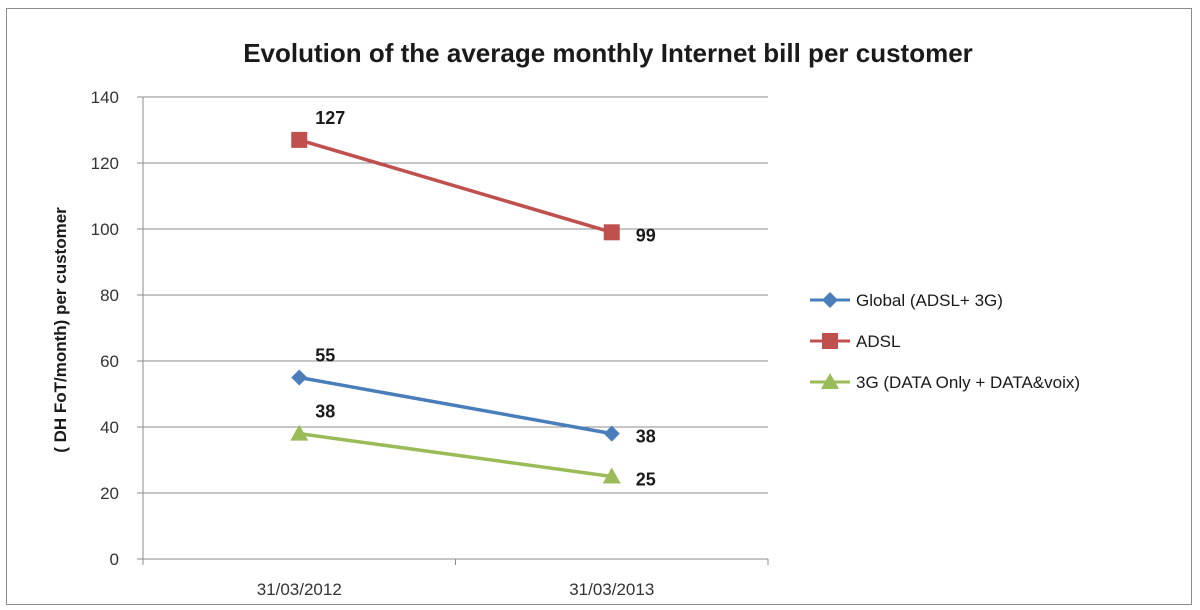  What do you see at coordinates (878, 341) in the screenshot?
I see `legend-item-label: ADSL` at bounding box center [878, 341].